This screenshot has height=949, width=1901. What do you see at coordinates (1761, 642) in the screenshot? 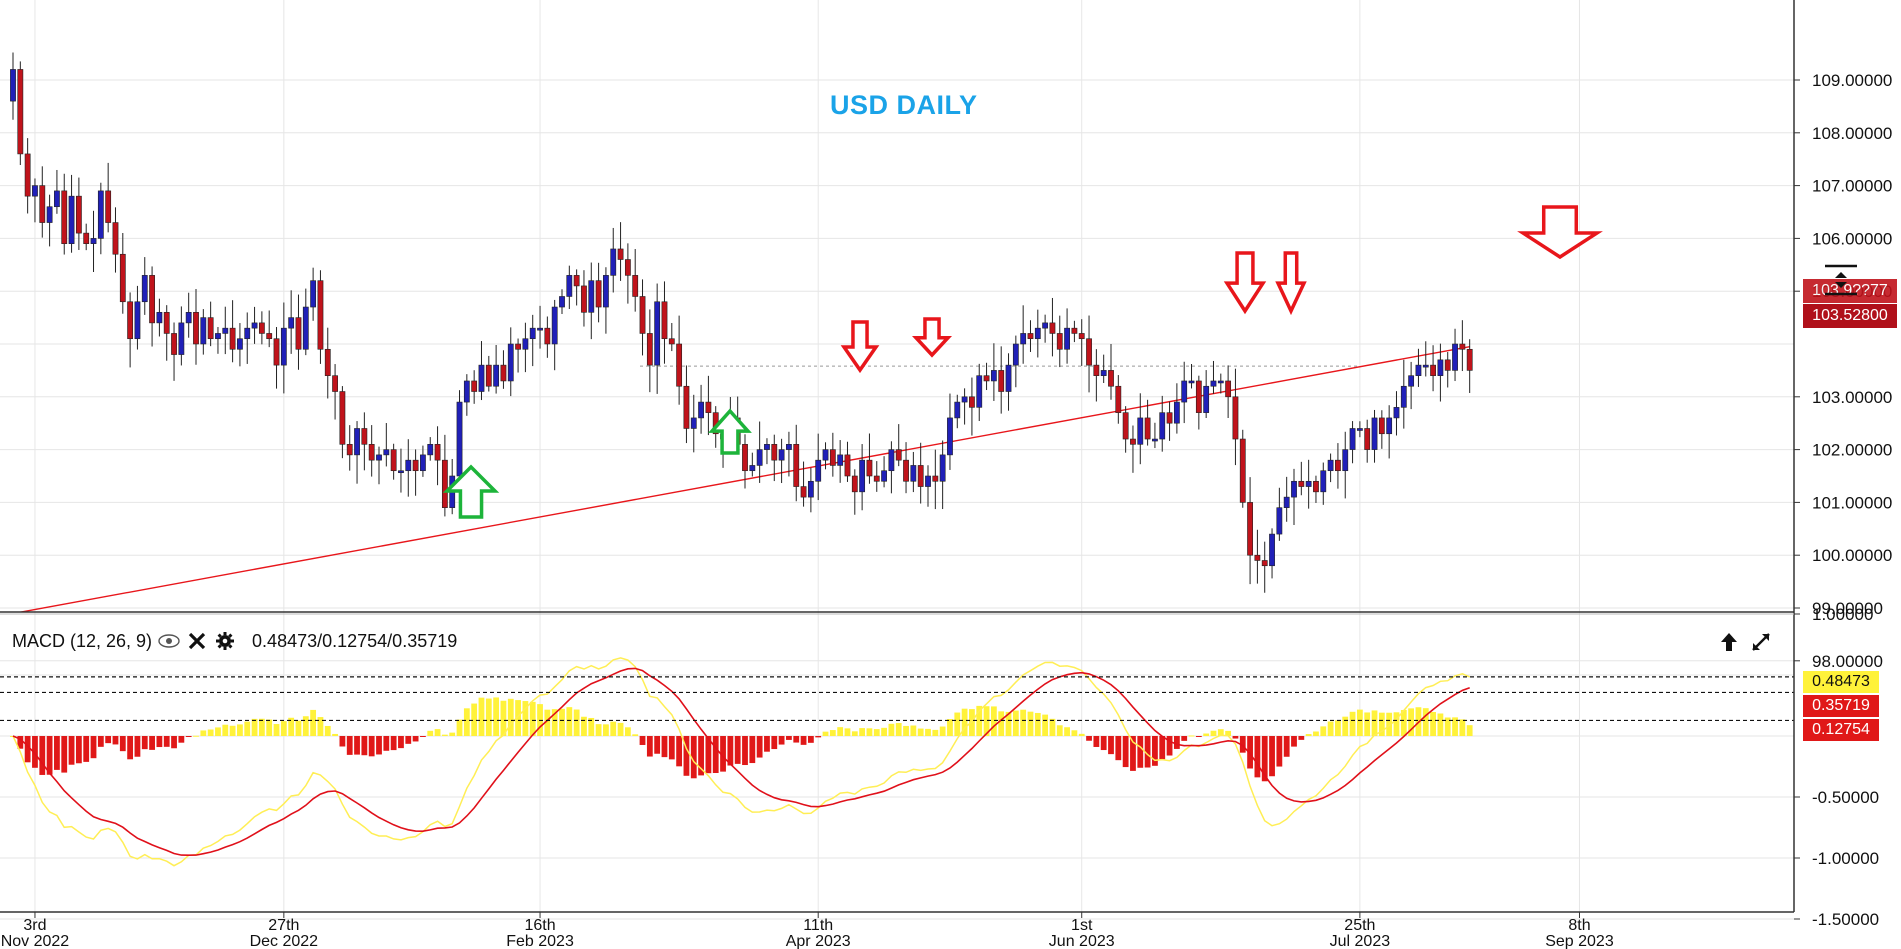
I see `expand-icon` at bounding box center [1761, 642].